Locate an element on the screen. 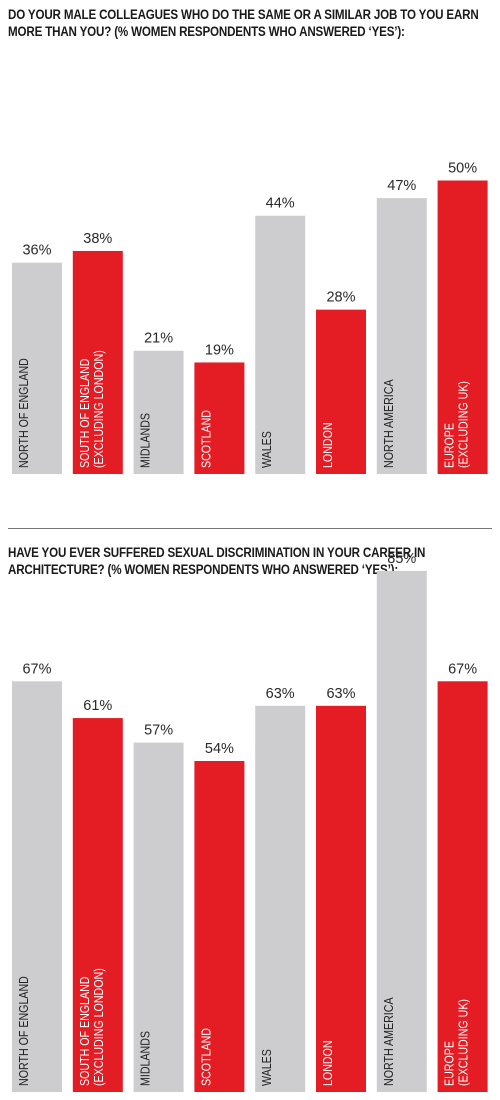 This screenshot has width=500, height=1100. value-label: 61% is located at coordinates (97, 706).